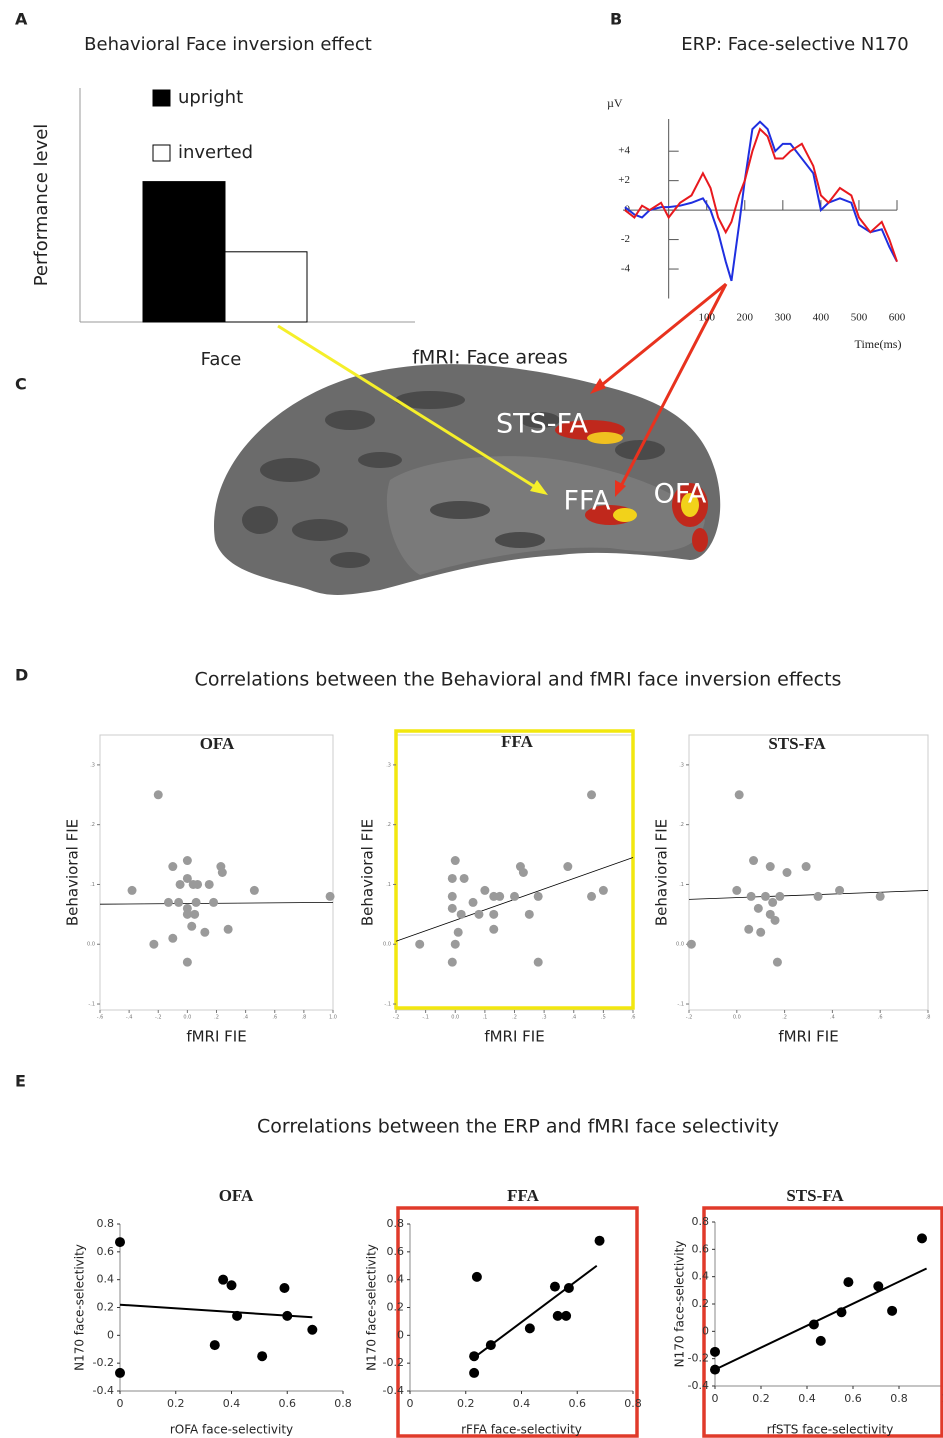 Image resolution: width=943 pixels, height=1438 pixels. I want to click on bar, so click(266, 287).